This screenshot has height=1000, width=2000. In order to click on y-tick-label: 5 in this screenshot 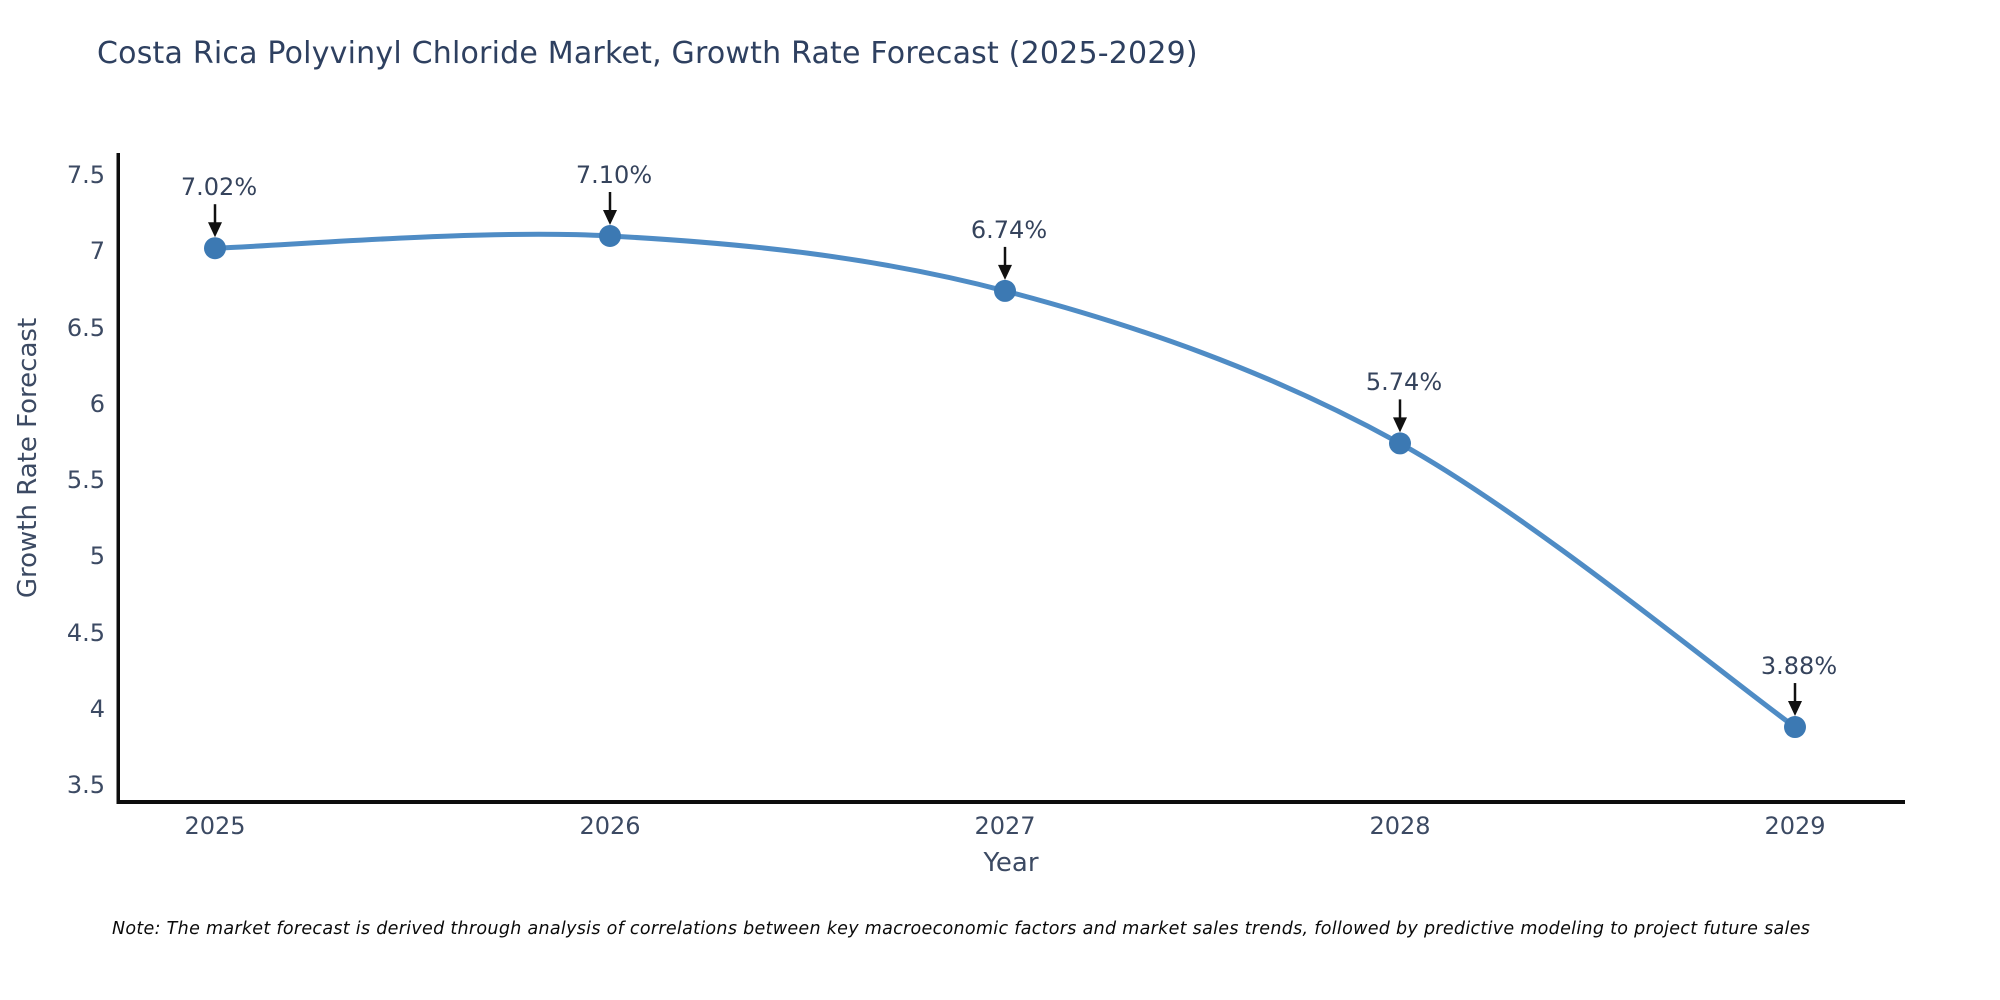, I will do `click(97, 556)`.